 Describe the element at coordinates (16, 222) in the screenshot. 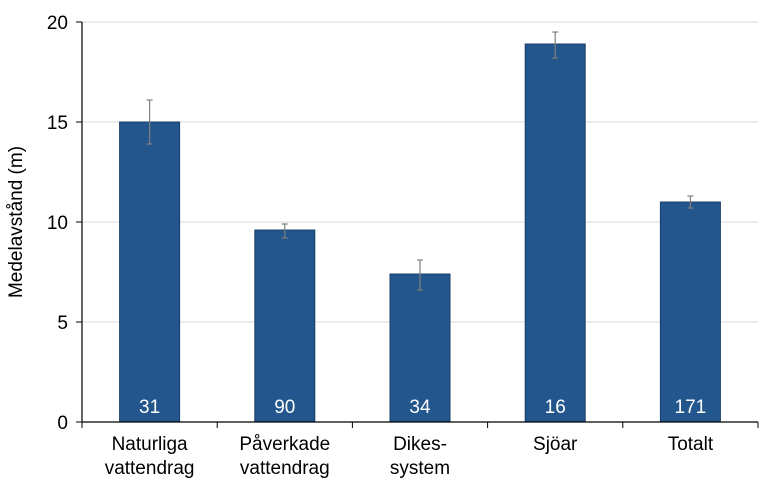

I see `y-axis-title: Medelavstånd (m)` at that location.